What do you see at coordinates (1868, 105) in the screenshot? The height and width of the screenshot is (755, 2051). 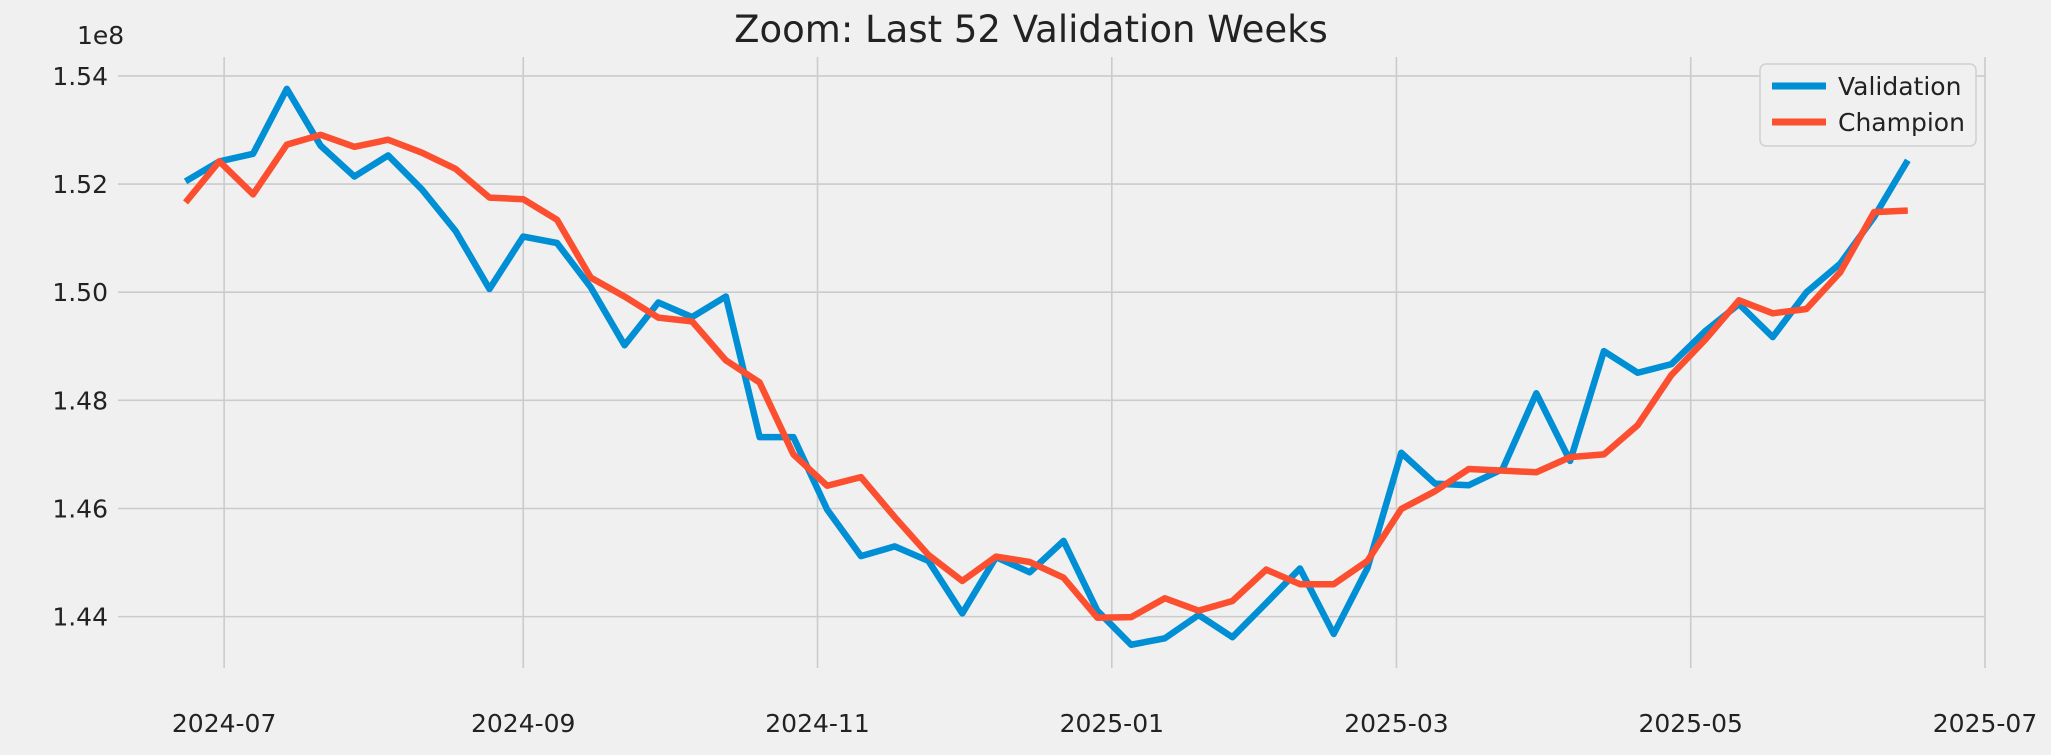 I see `legend: Validation Champion` at bounding box center [1868, 105].